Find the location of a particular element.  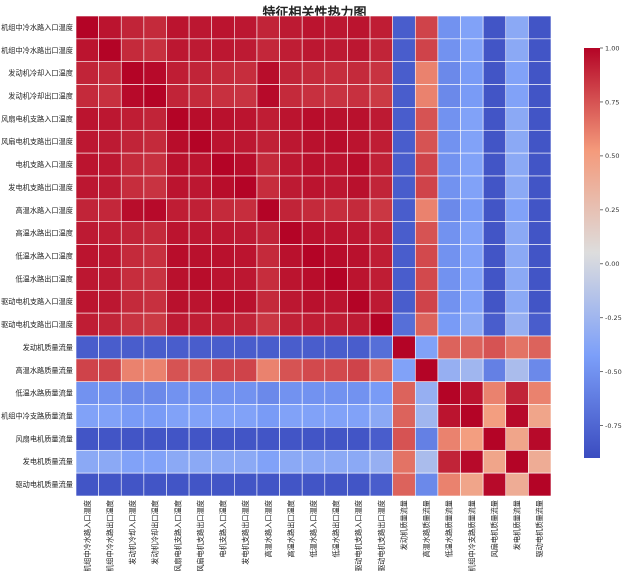

x-tick-label: 风扇电机支路入口温度 is located at coordinates (177, 535).